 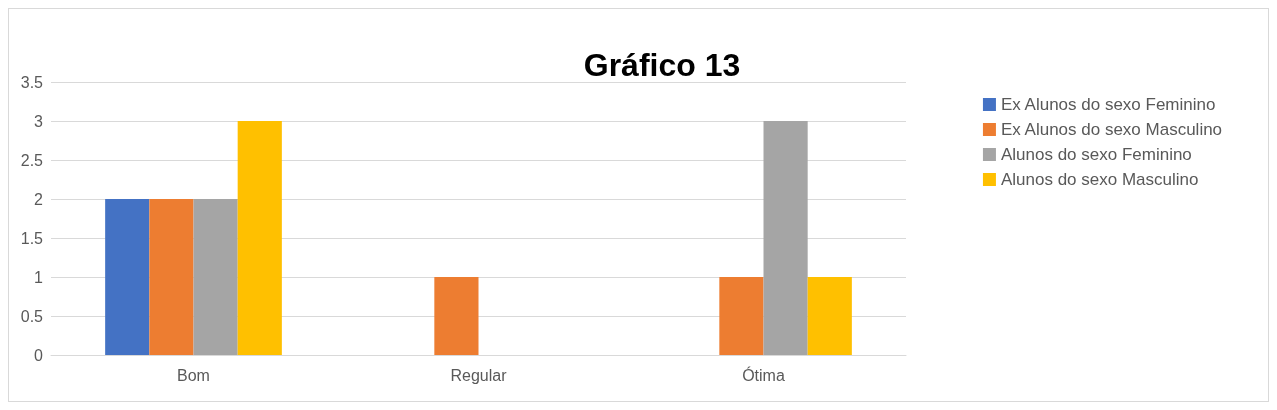 What do you see at coordinates (1096, 154) in the screenshot?
I see `legend-label: Alunos do sexo Feminino` at bounding box center [1096, 154].